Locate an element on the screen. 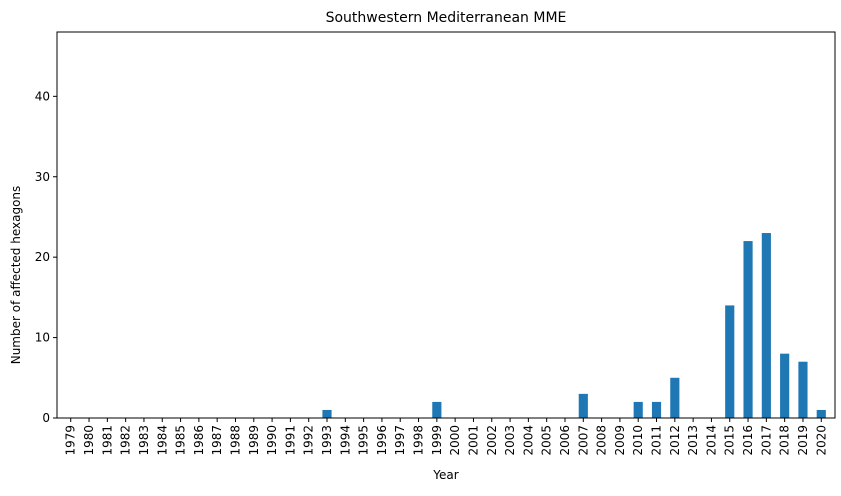  x-tick-label: 2019 is located at coordinates (803, 440).